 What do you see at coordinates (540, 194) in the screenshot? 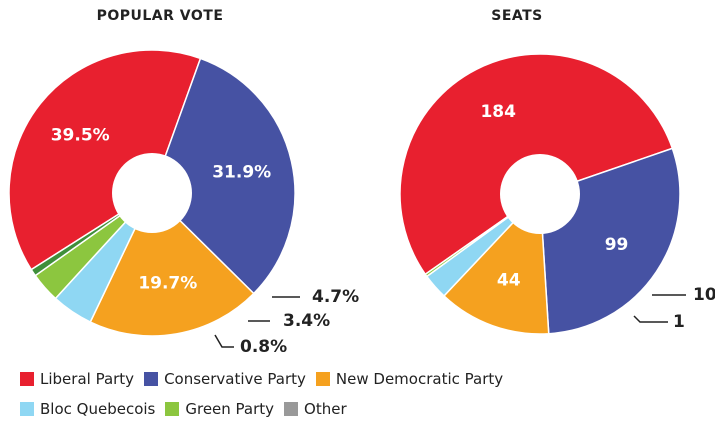
I see `seats-donut-hole` at bounding box center [540, 194].